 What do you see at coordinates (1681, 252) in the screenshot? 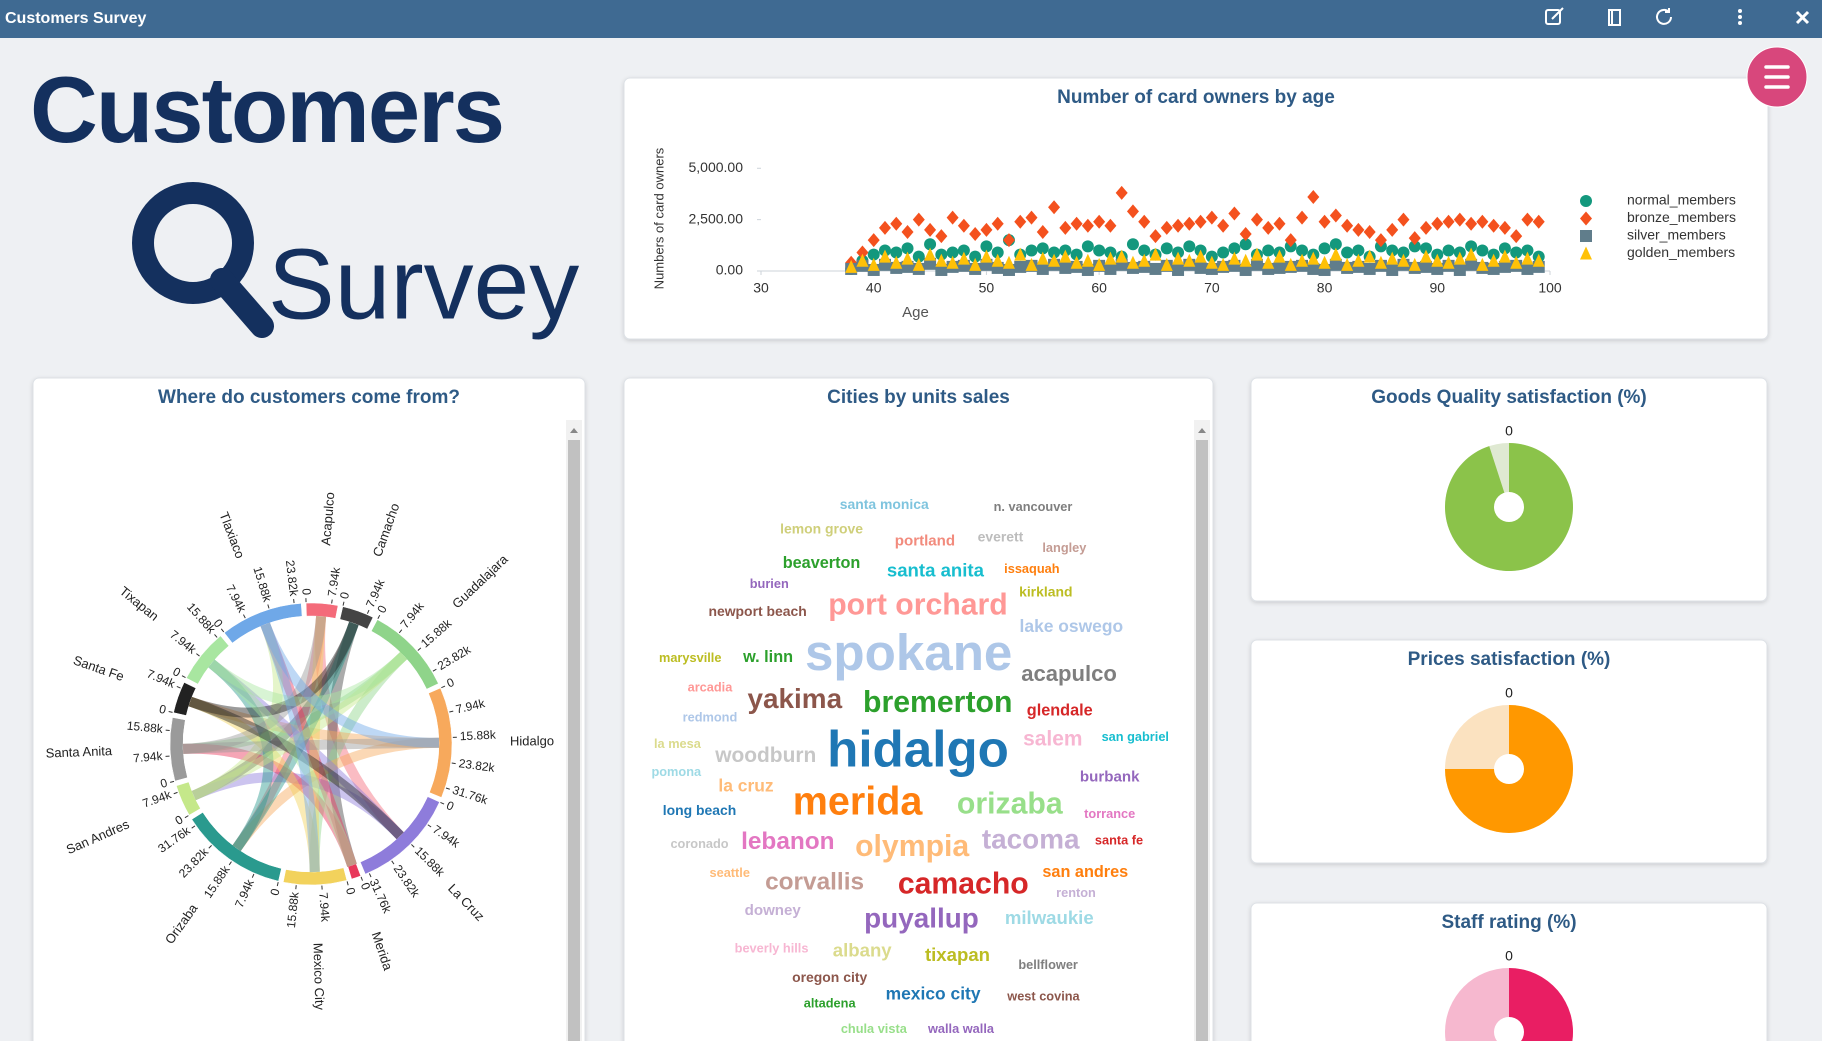
I see `legend-label: golden_members` at bounding box center [1681, 252].